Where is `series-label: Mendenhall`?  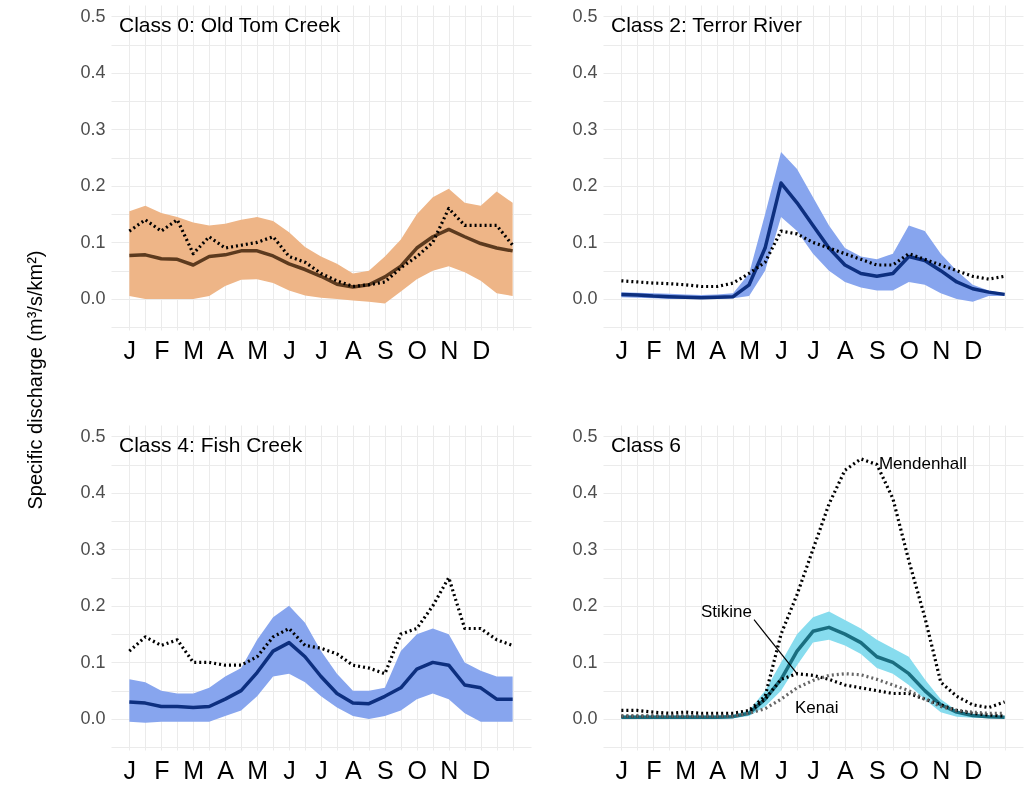
series-label: Mendenhall is located at coordinates (922, 463).